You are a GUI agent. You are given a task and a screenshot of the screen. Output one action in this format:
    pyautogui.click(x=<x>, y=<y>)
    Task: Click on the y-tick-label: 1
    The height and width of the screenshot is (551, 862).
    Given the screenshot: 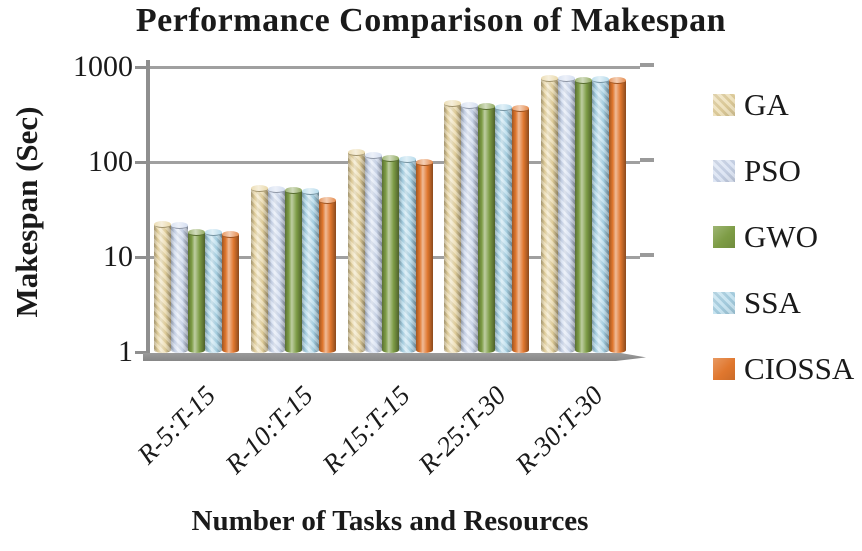 What is the action you would take?
    pyautogui.click(x=125, y=351)
    